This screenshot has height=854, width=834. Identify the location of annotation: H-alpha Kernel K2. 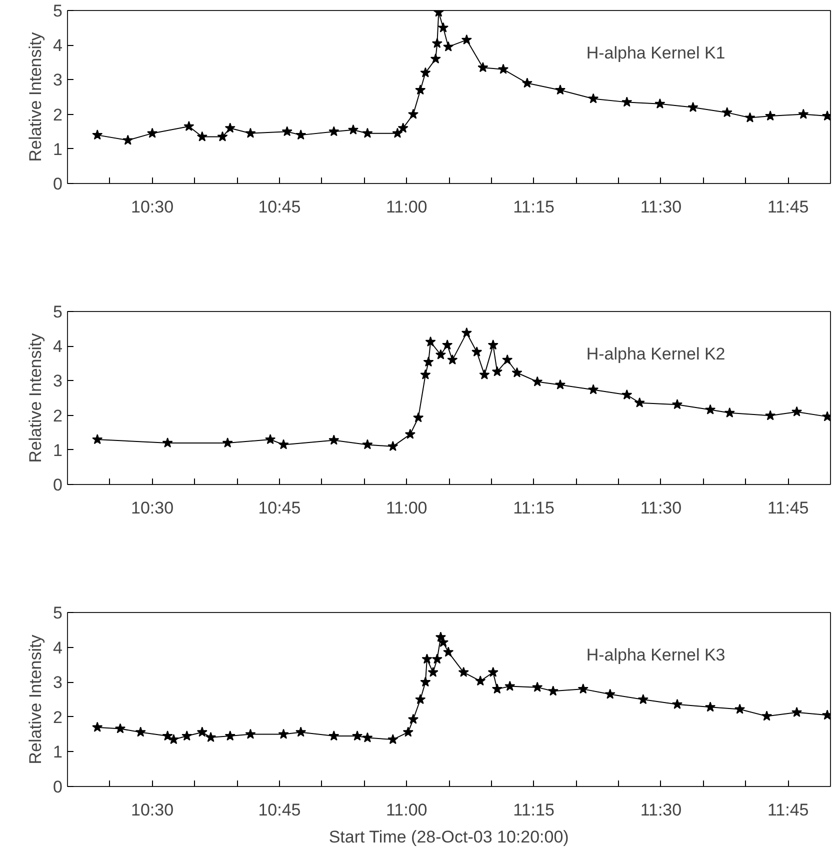
(656, 354).